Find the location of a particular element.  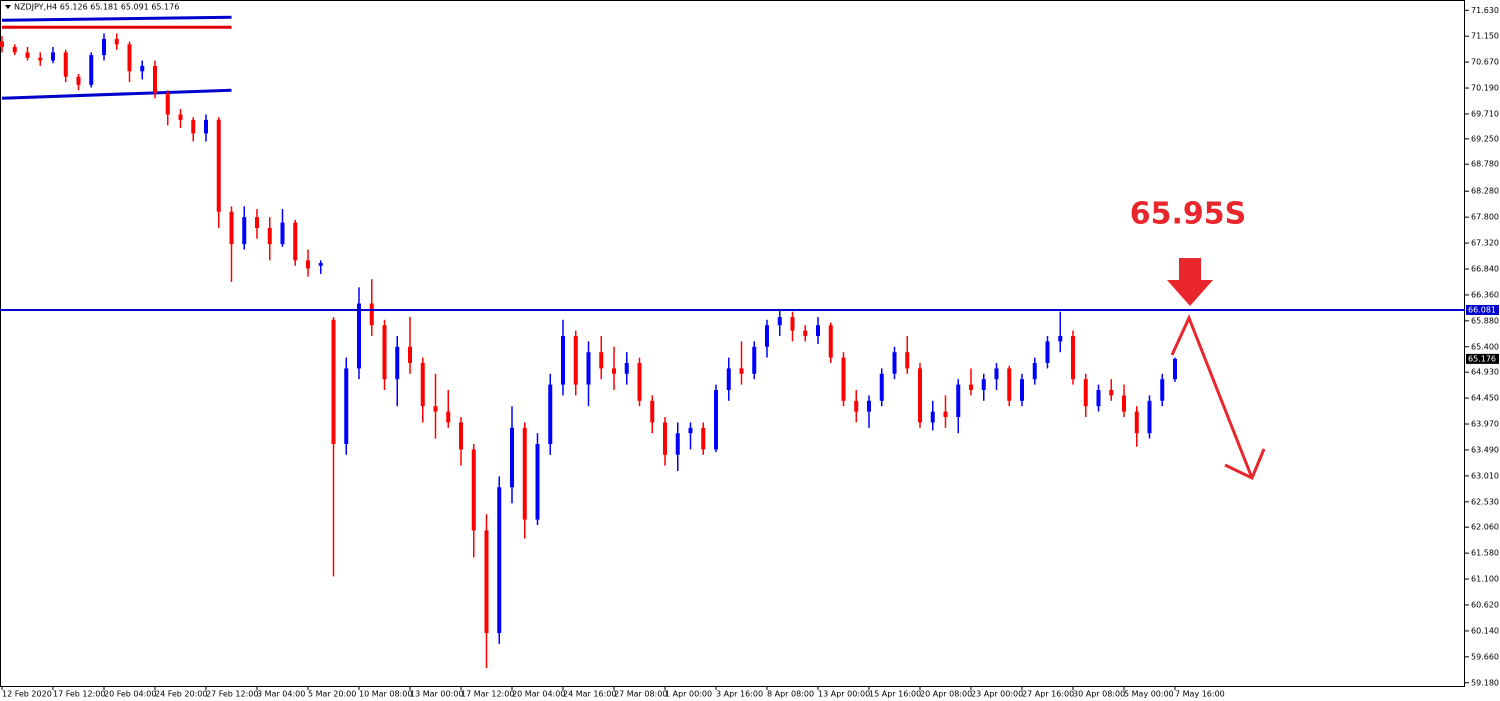

y-tick-label: 71.150 is located at coordinates (1485, 36).